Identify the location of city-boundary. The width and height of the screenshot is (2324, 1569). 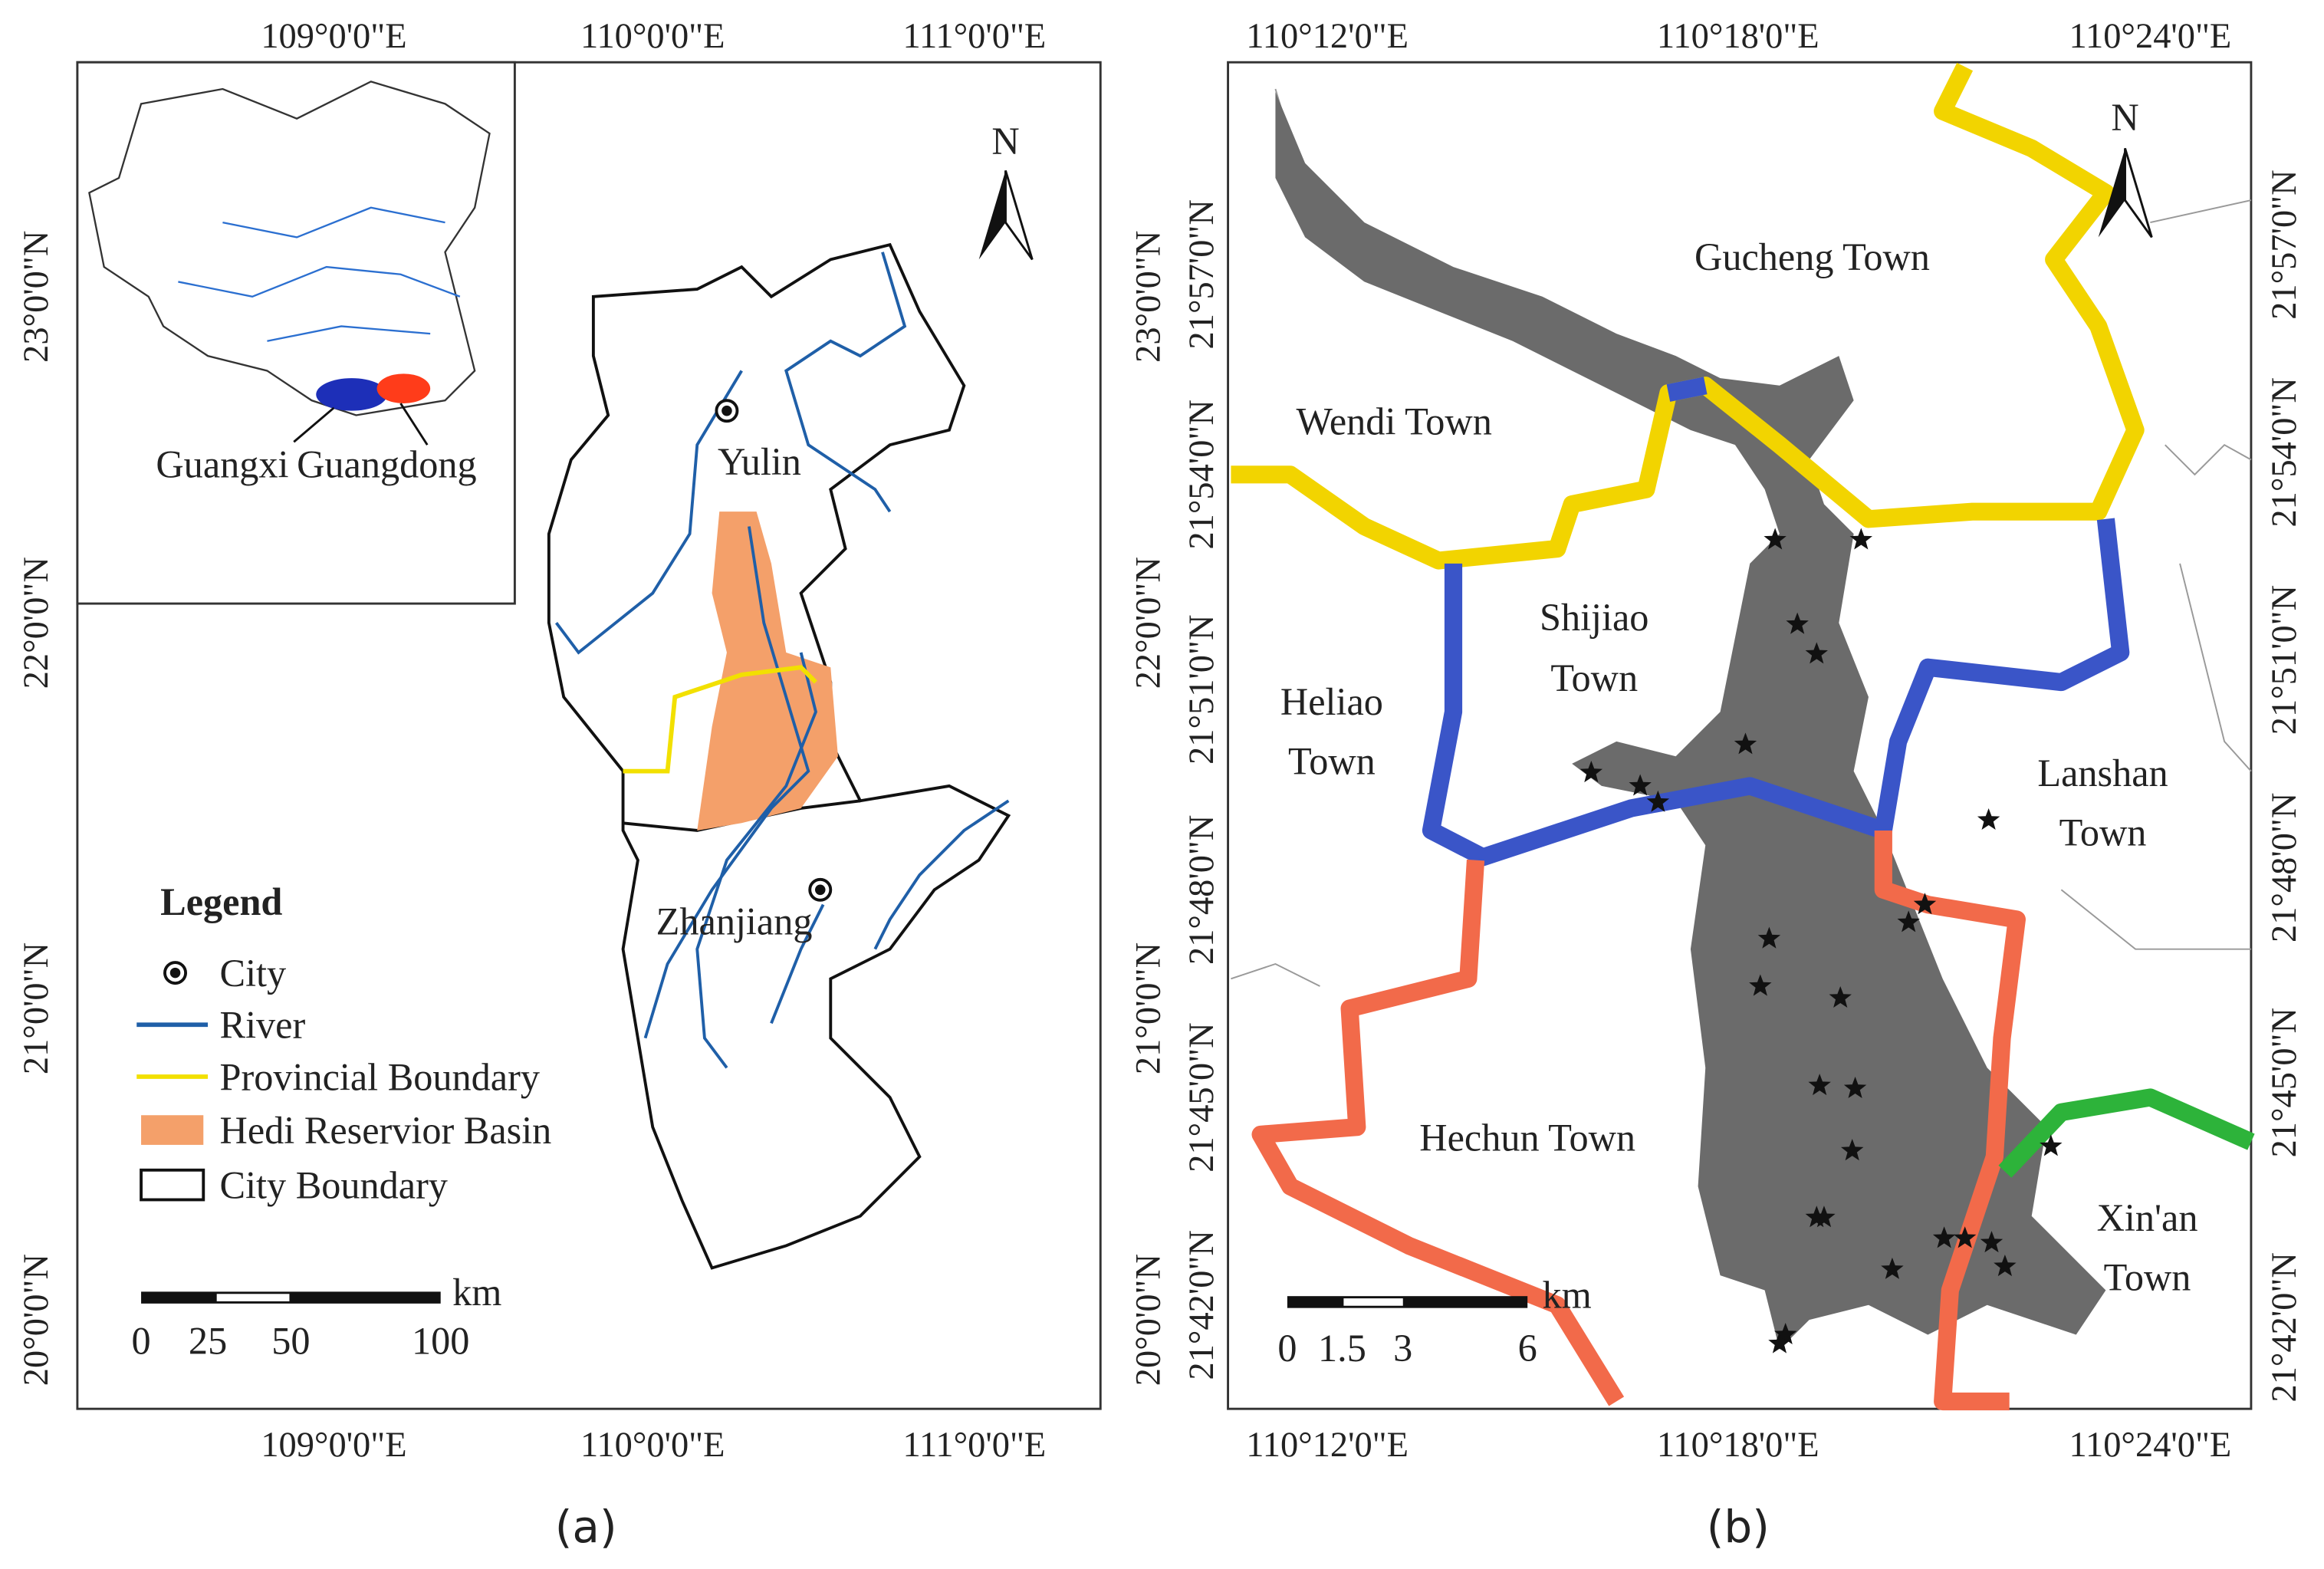
(779, 756).